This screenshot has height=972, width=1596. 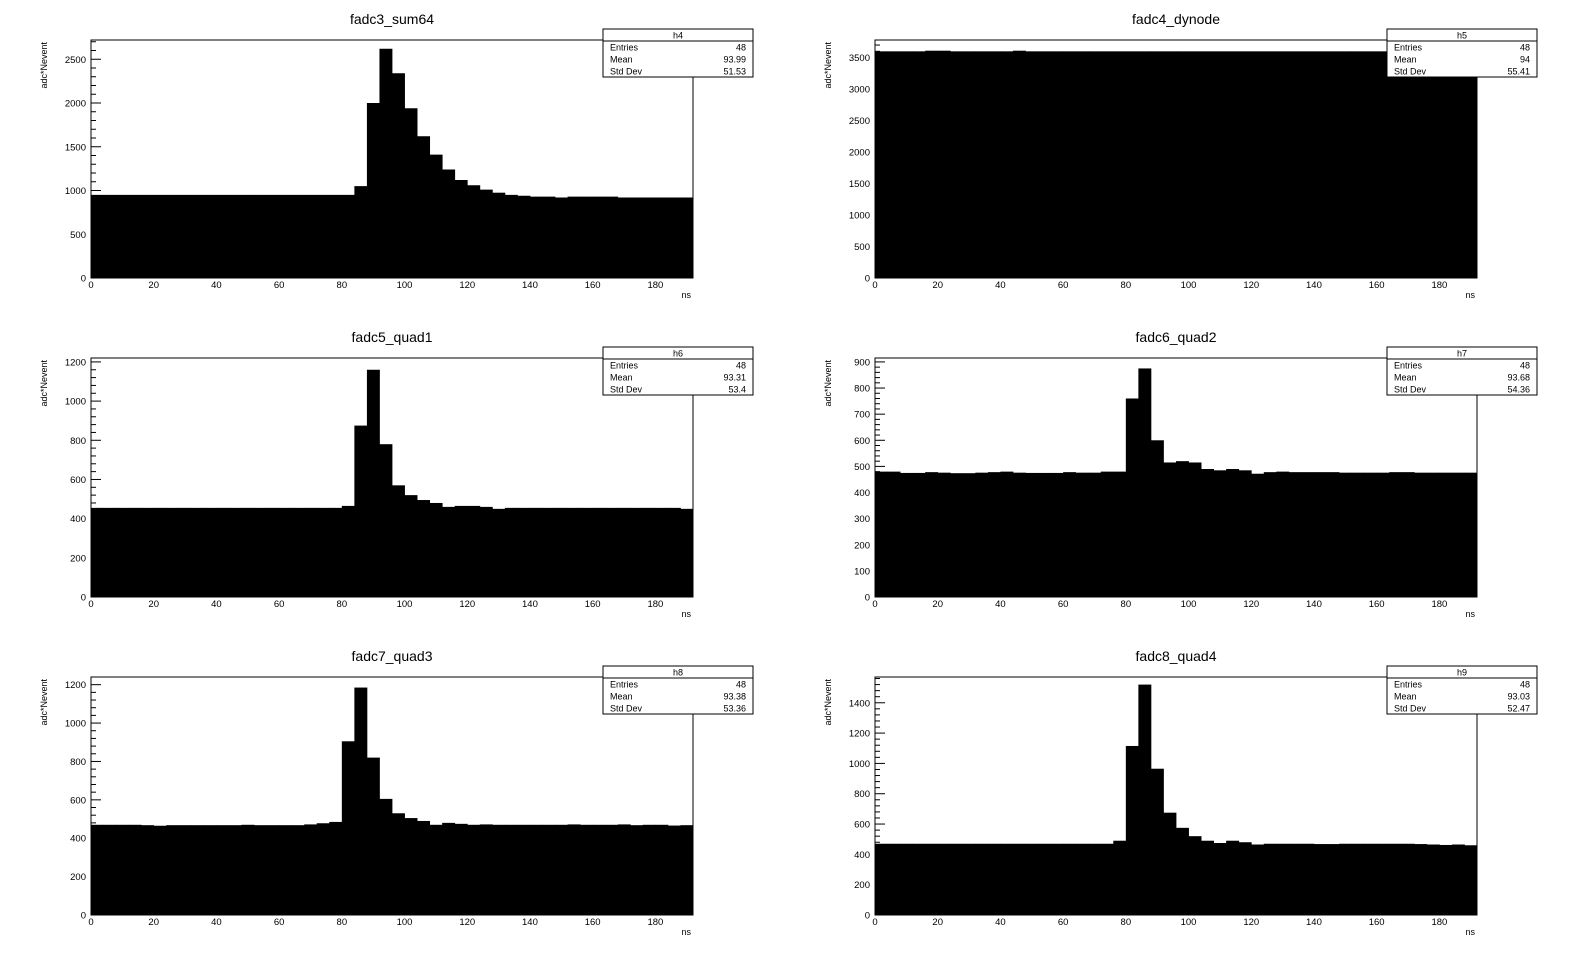 I want to click on y-tick-label: 700, so click(x=862, y=415).